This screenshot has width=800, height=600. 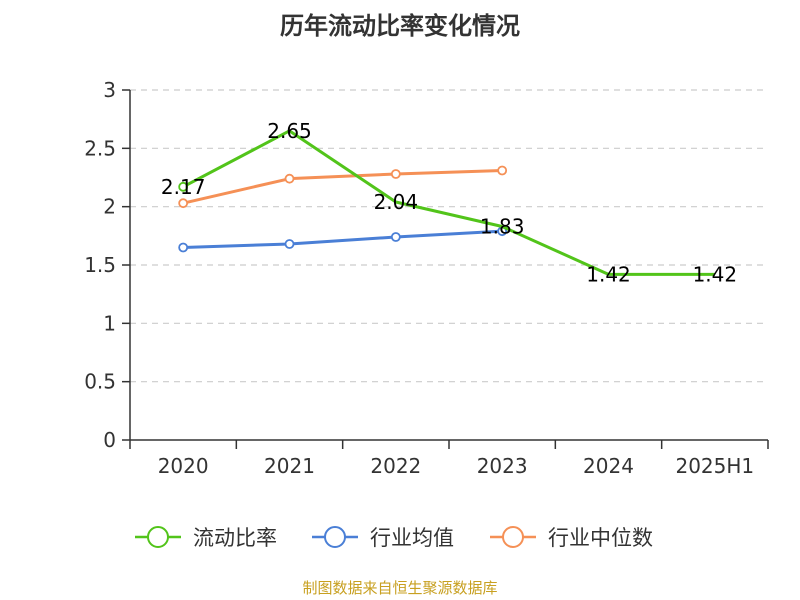 I want to click on x-tick-label: 2023, so click(x=502, y=466).